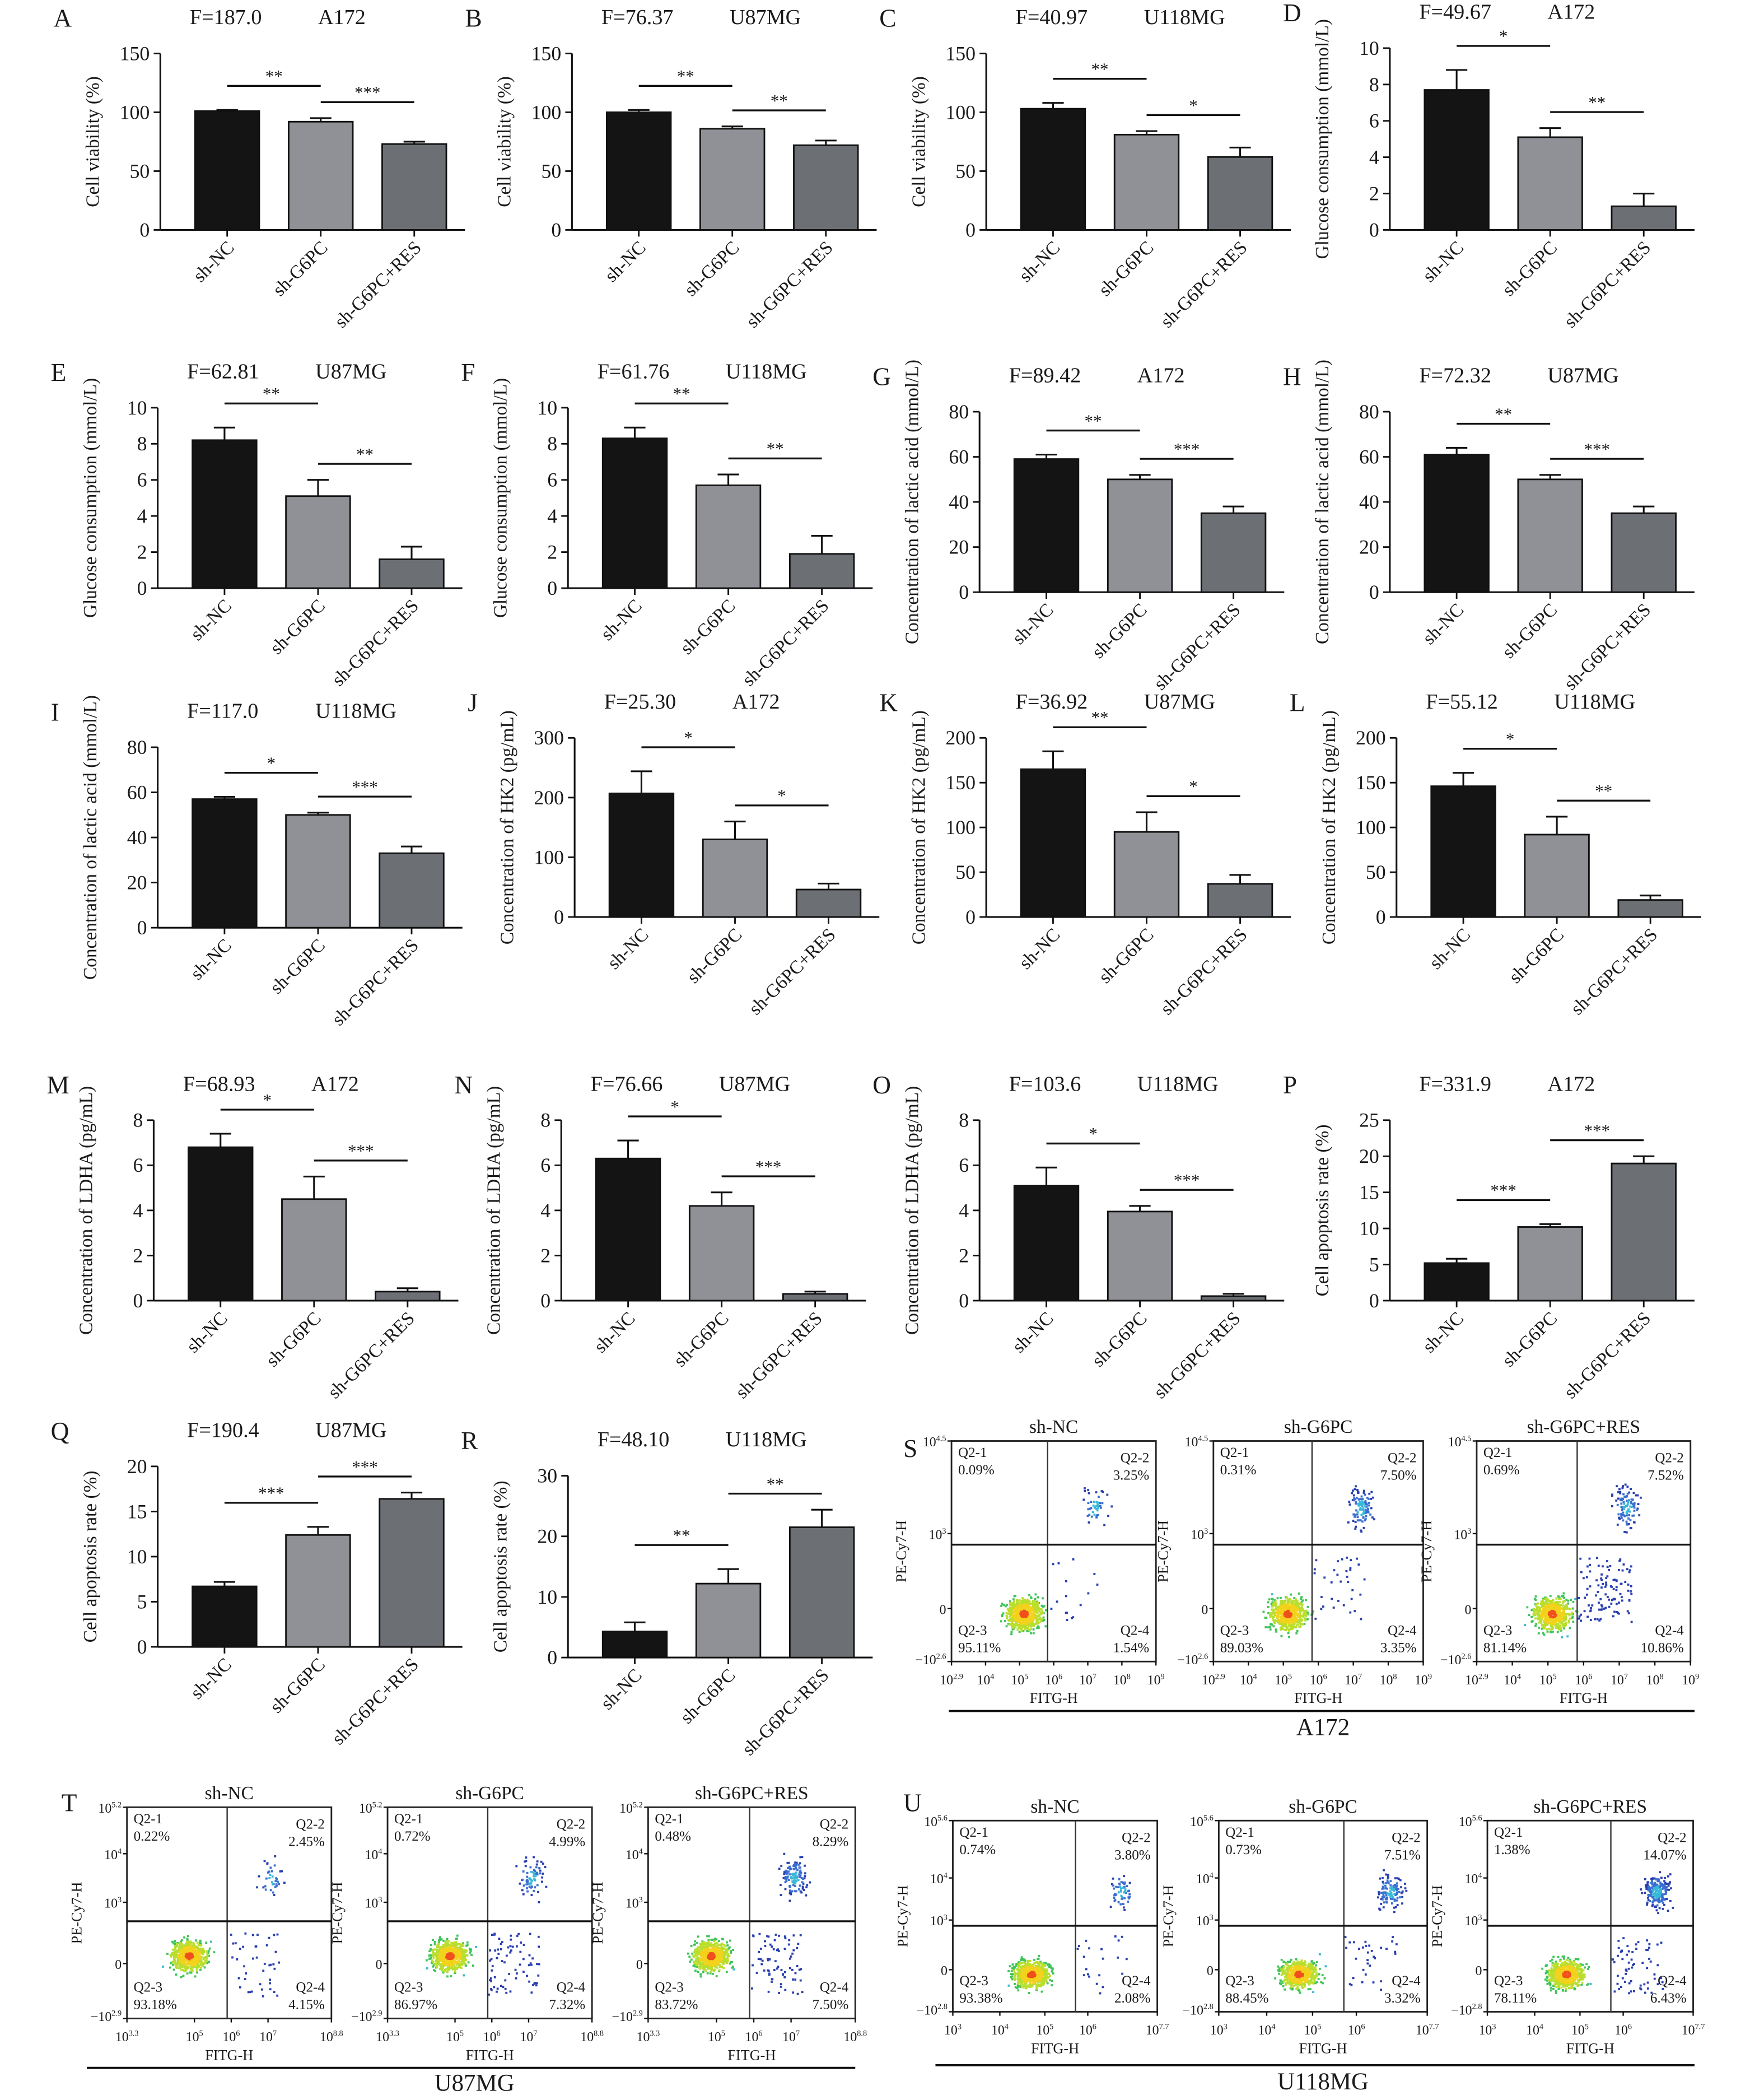 This screenshot has height=2100, width=1764. I want to click on significance-label: **, so click(1504, 413).